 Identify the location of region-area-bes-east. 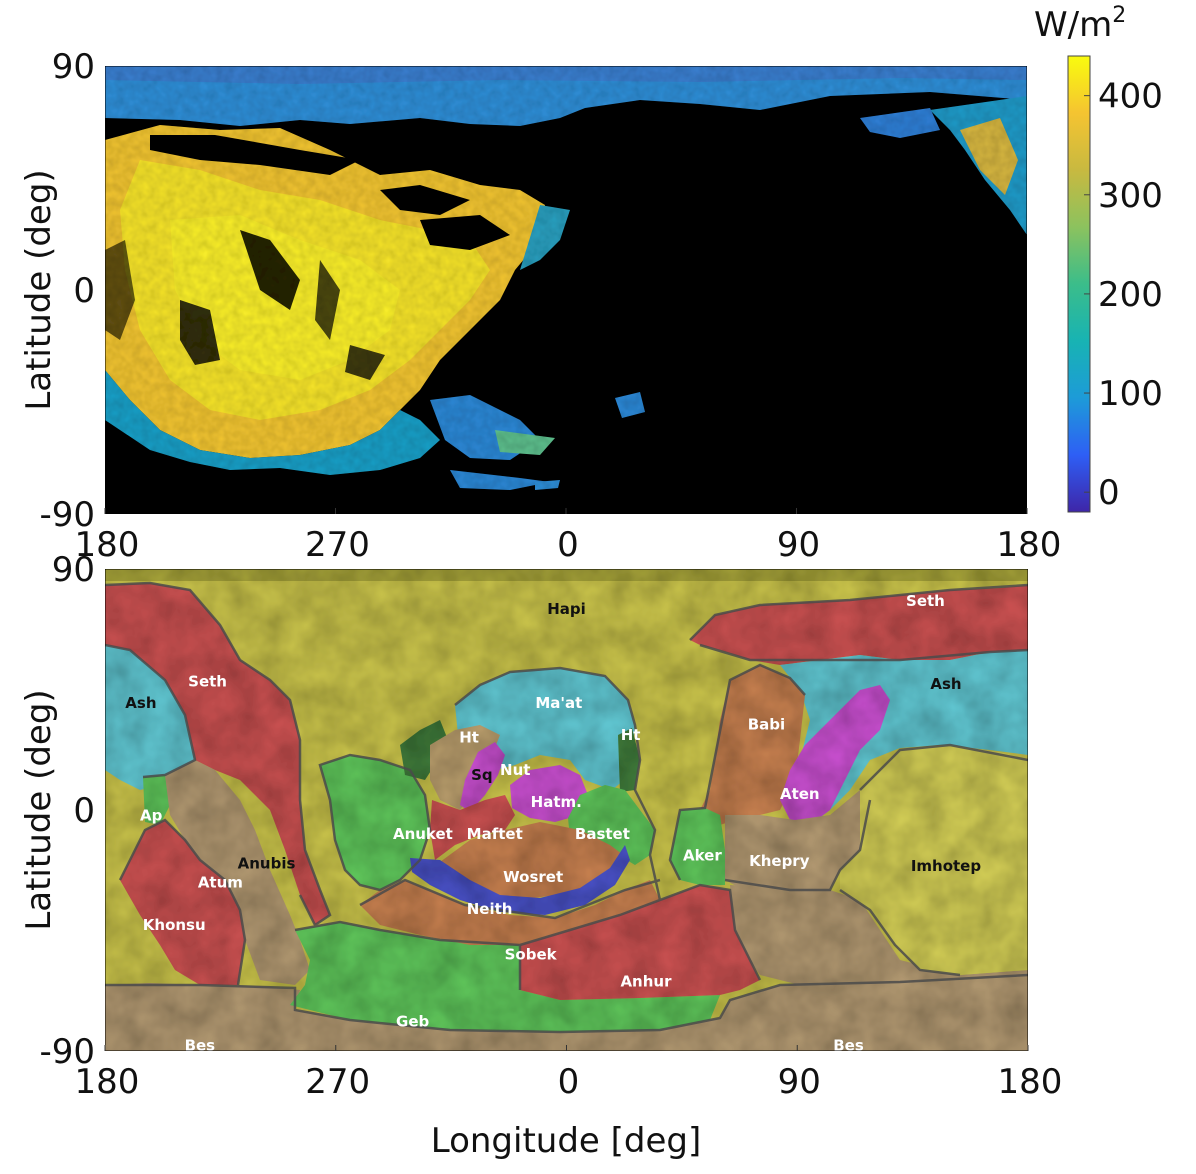
(879, 935).